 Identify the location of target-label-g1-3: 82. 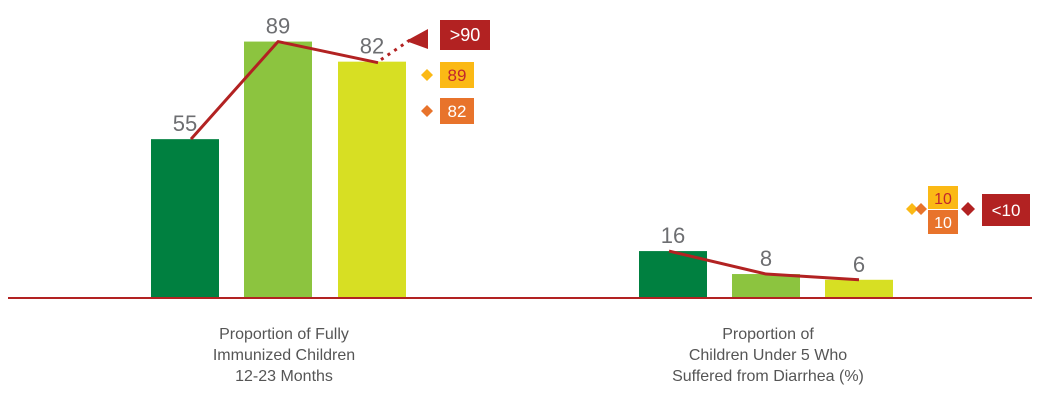
(457, 111).